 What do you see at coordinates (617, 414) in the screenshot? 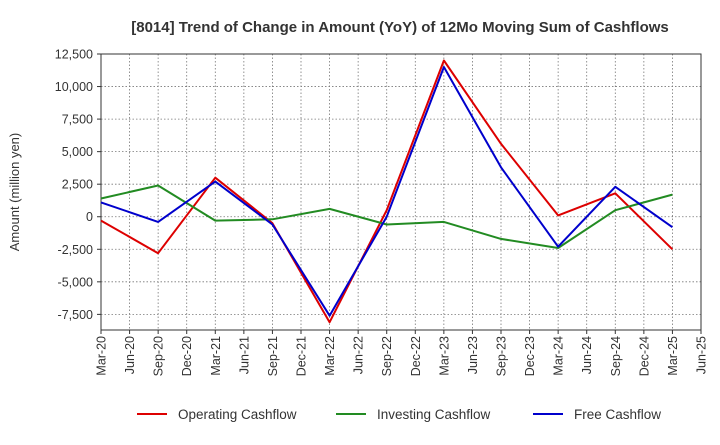
I see `legend-label-free-cashflow: Free Cashflow` at bounding box center [617, 414].